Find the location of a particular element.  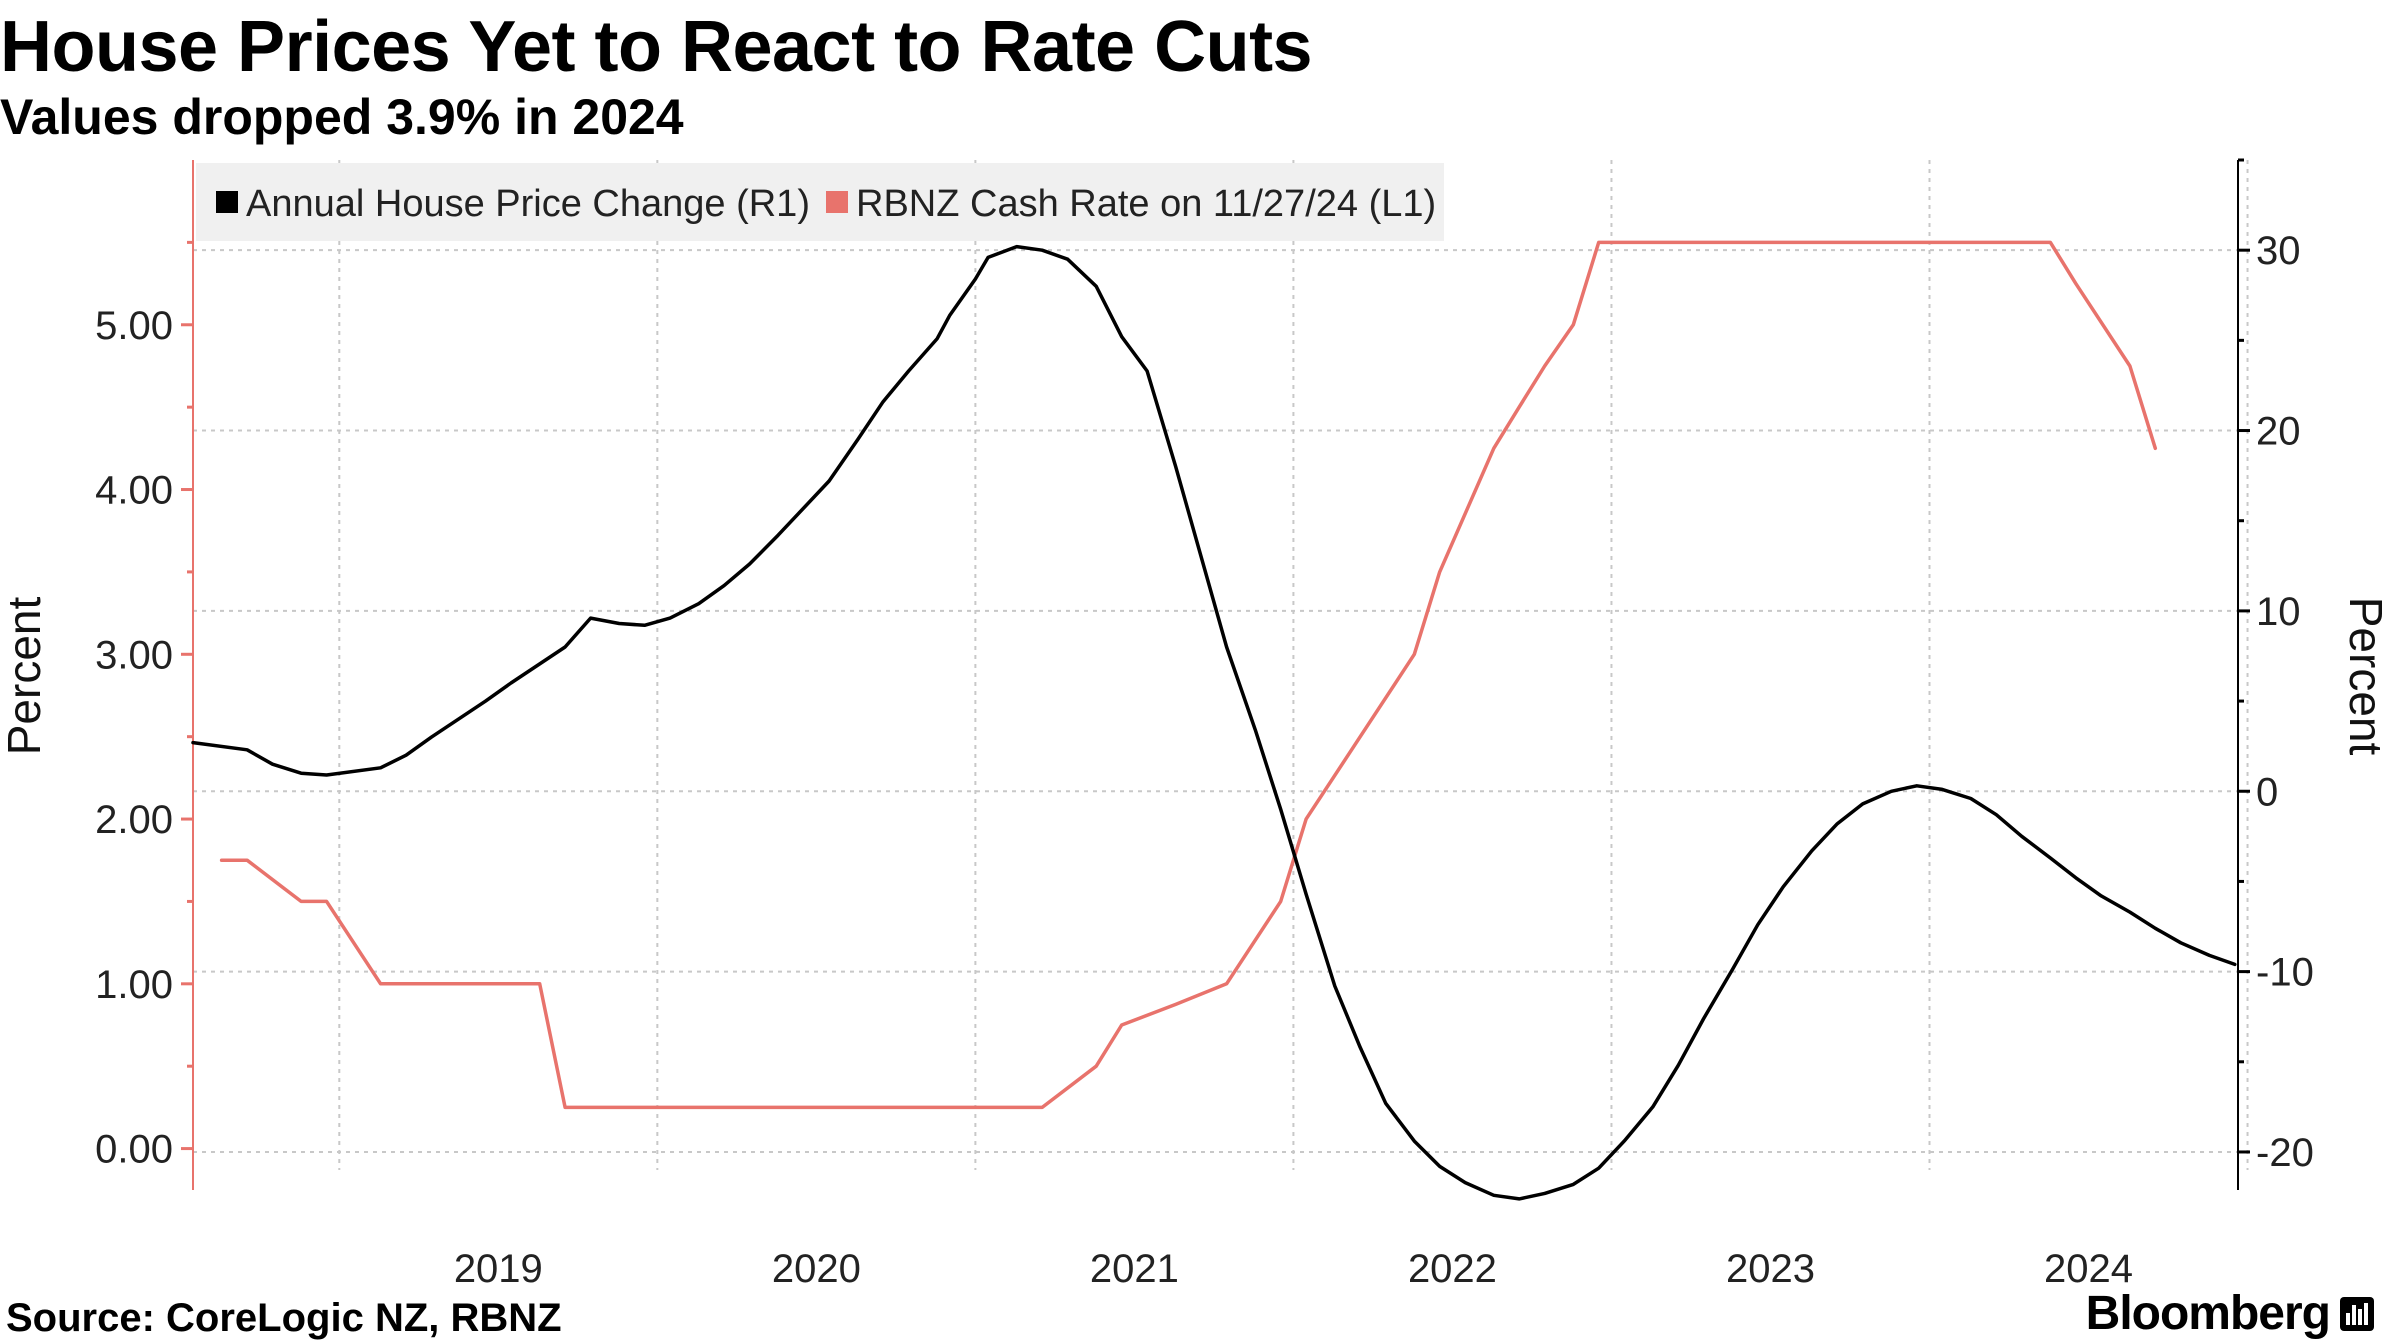

x-tick-label: 2022 is located at coordinates (1452, 1268).